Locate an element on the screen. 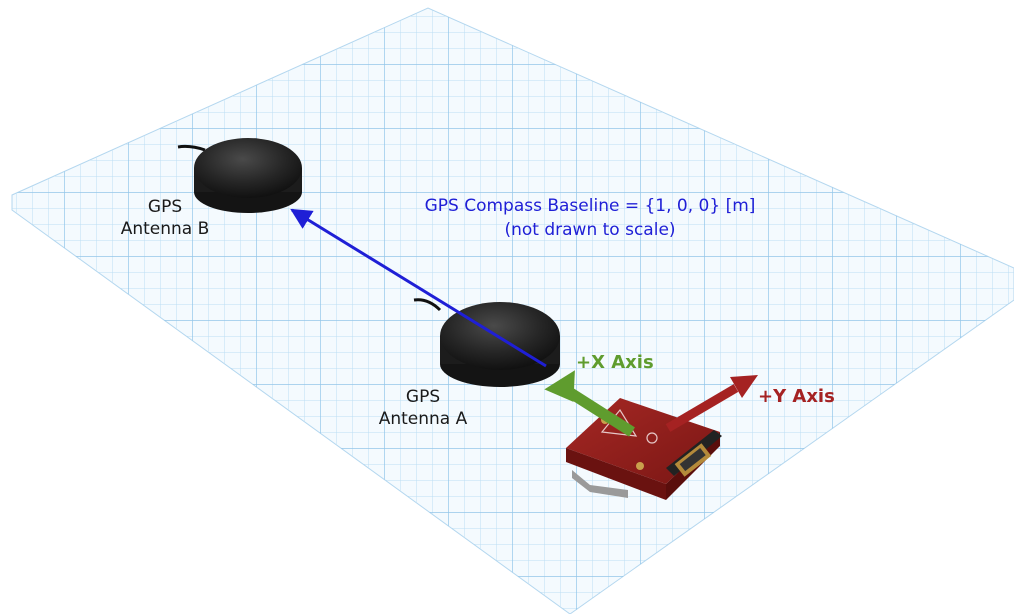 This screenshot has height=614, width=1014. antenna-a-label: GPS Antenna A is located at coordinates (423, 408).